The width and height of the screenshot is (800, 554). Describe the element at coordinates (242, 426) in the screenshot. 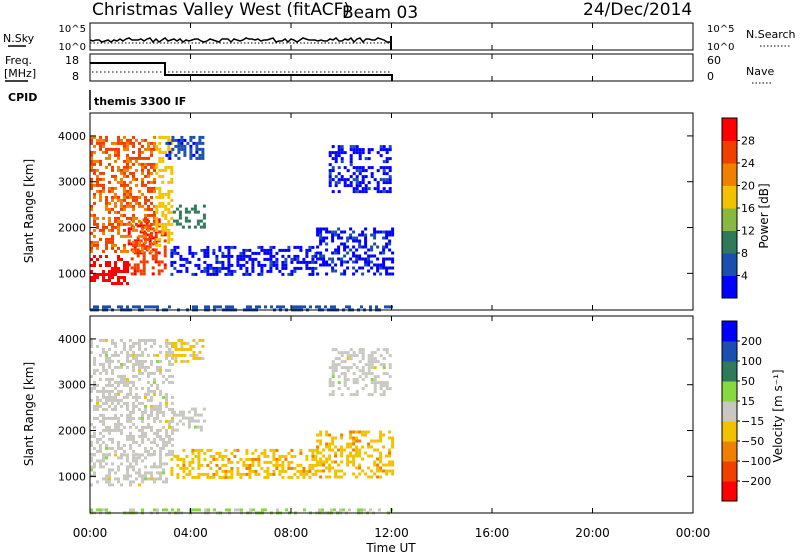

I see `velocity-heatmap` at that location.